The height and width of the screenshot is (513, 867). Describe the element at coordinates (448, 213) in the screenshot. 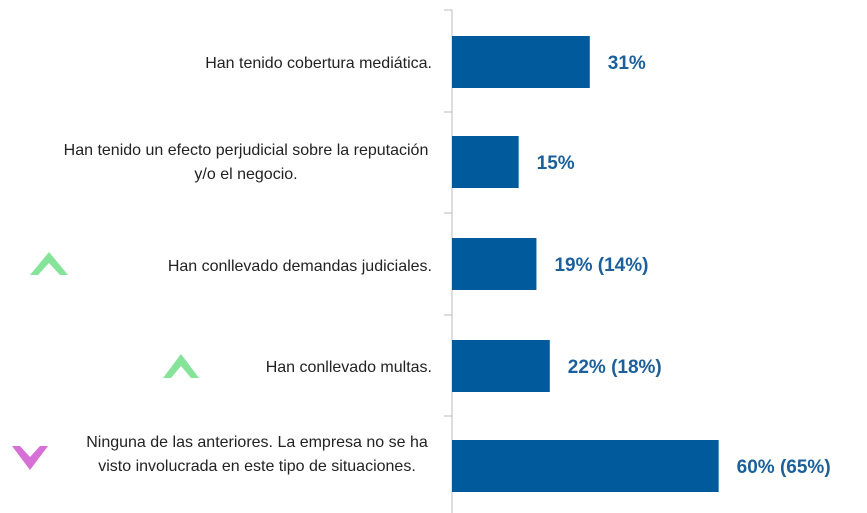

I see `separators` at that location.